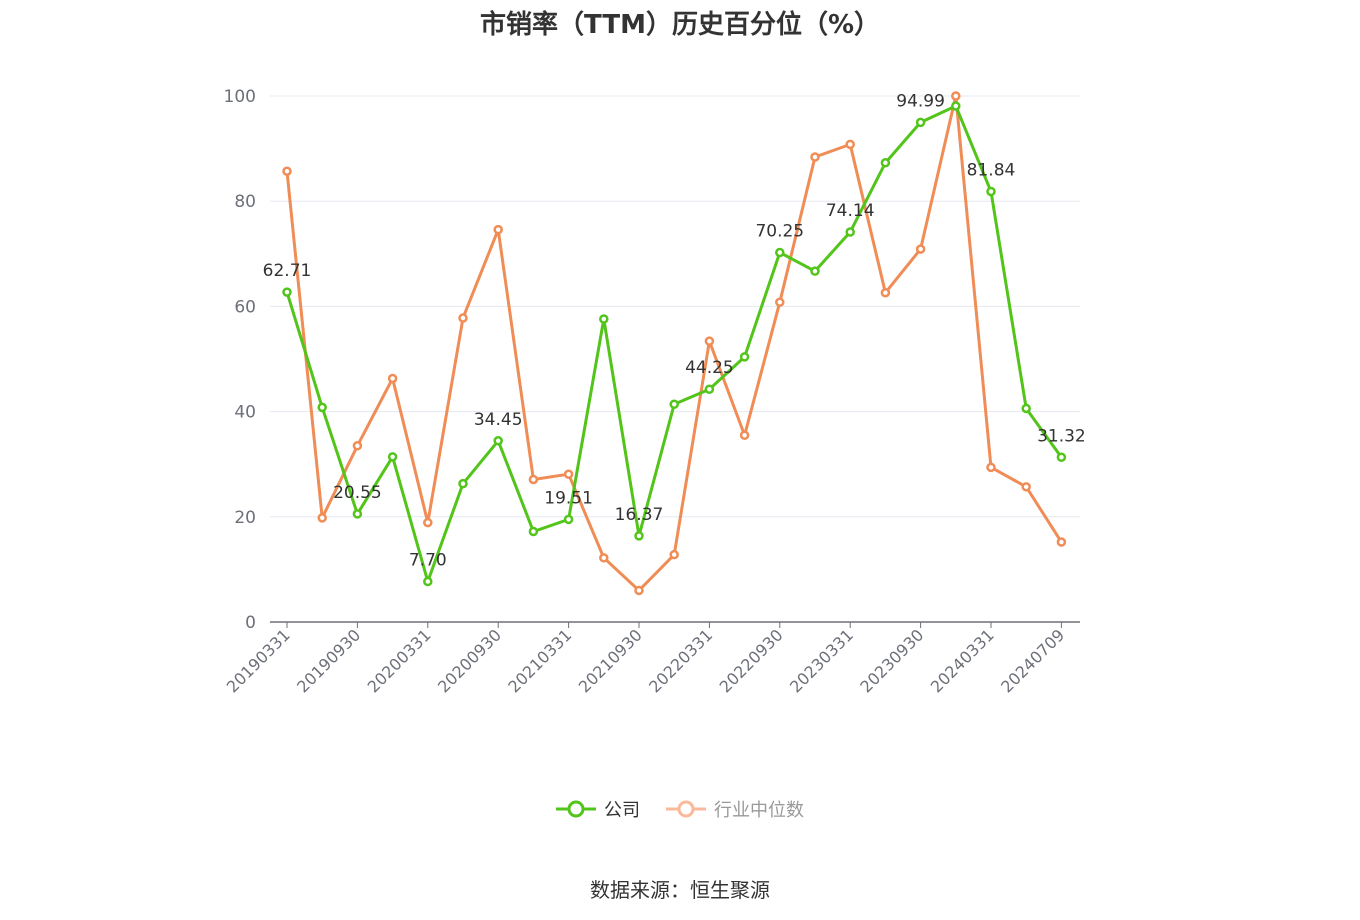 This screenshot has width=1360, height=920. Describe the element at coordinates (610, 660) in the screenshot. I see `x-tick-label: 20210930` at that location.